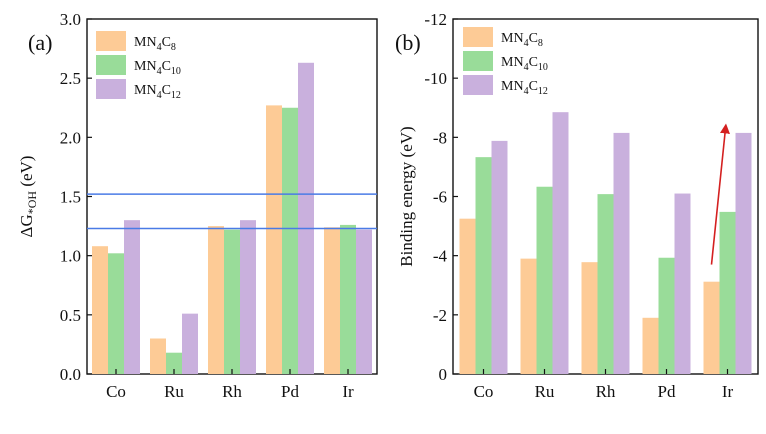  Describe the element at coordinates (682, 283) in the screenshot. I see `bar-b-pd-mn4c12` at that location.